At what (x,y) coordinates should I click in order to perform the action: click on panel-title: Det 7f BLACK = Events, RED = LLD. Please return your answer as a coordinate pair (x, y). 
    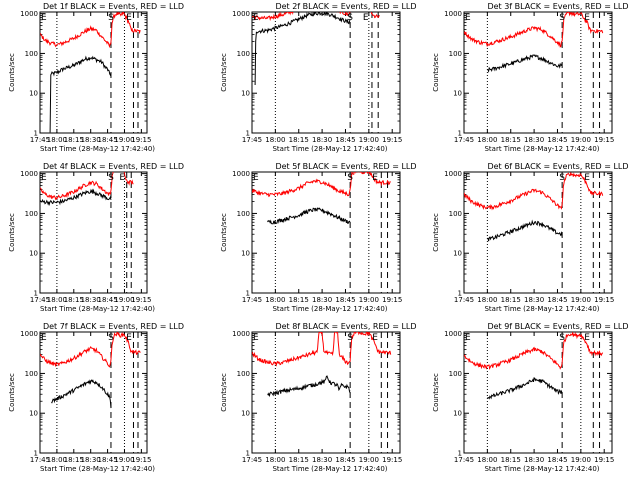
    Looking at the image, I should click on (113, 326).